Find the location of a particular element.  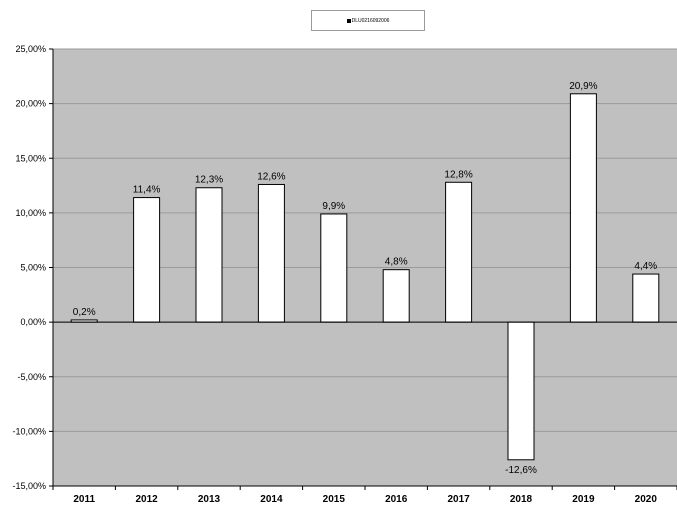

data-label-2015: 9,9% is located at coordinates (333, 206).